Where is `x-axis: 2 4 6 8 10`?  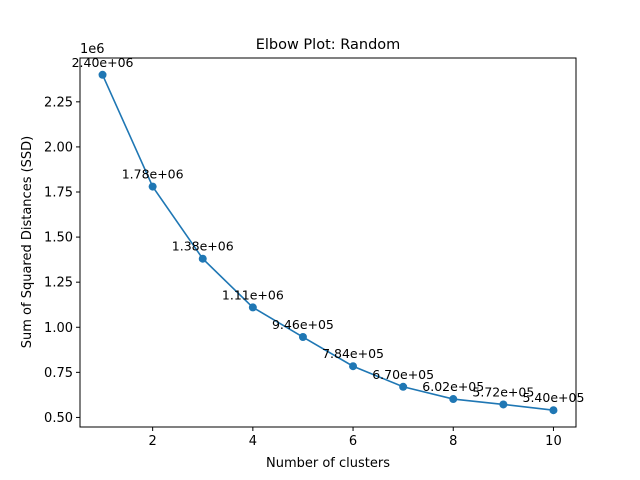
x-axis: 2 4 6 8 10 is located at coordinates (355, 438).